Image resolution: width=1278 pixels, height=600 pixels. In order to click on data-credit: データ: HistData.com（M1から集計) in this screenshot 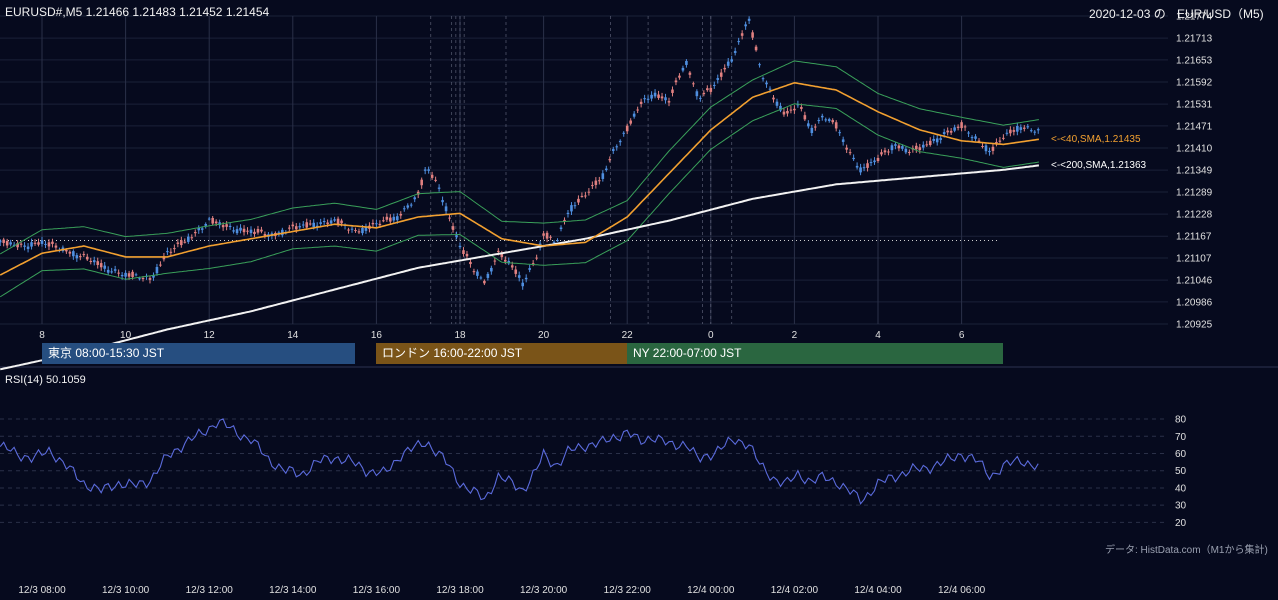, I will do `click(1186, 550)`.